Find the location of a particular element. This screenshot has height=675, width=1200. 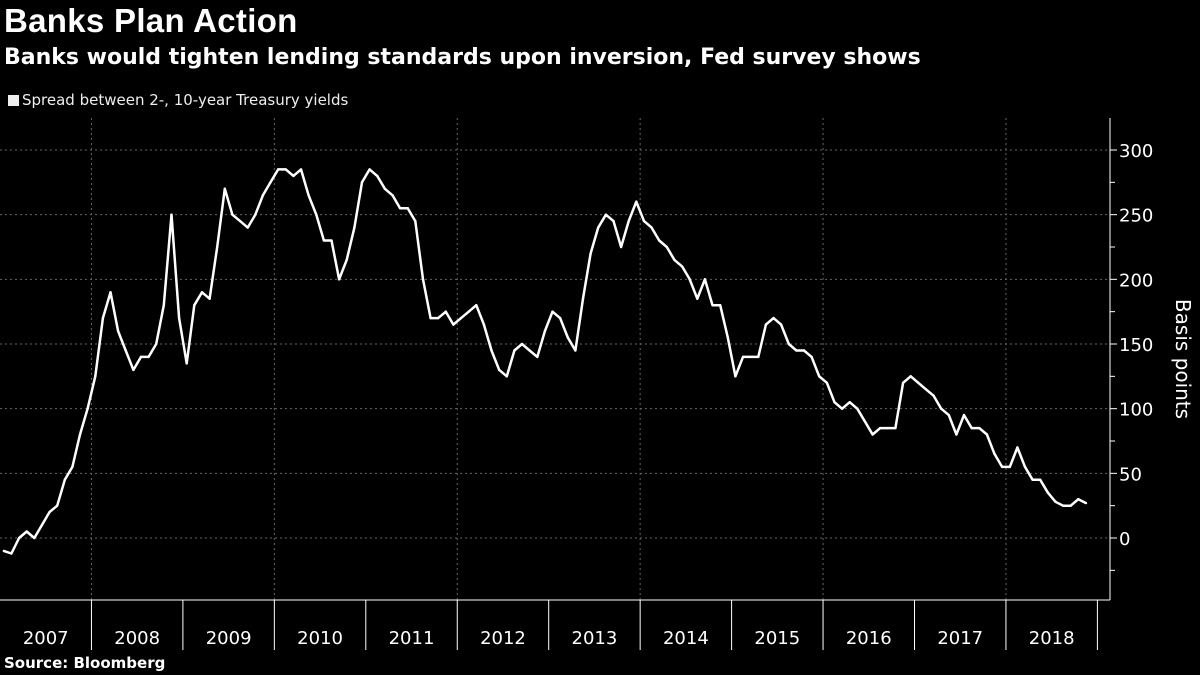

x-tick-label: 2018 is located at coordinates (1052, 638).